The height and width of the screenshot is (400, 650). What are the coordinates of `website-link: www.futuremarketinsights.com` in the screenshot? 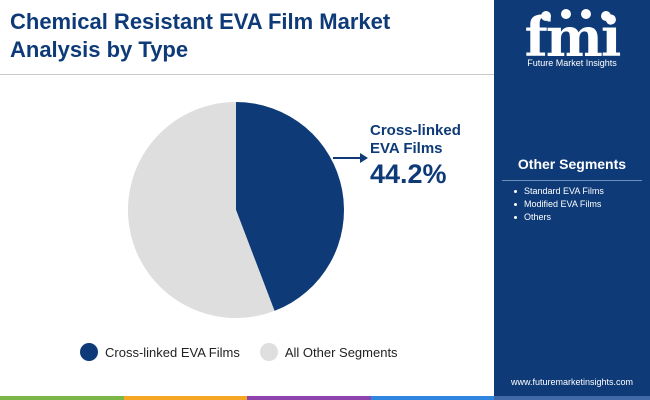 It's located at (572, 382).